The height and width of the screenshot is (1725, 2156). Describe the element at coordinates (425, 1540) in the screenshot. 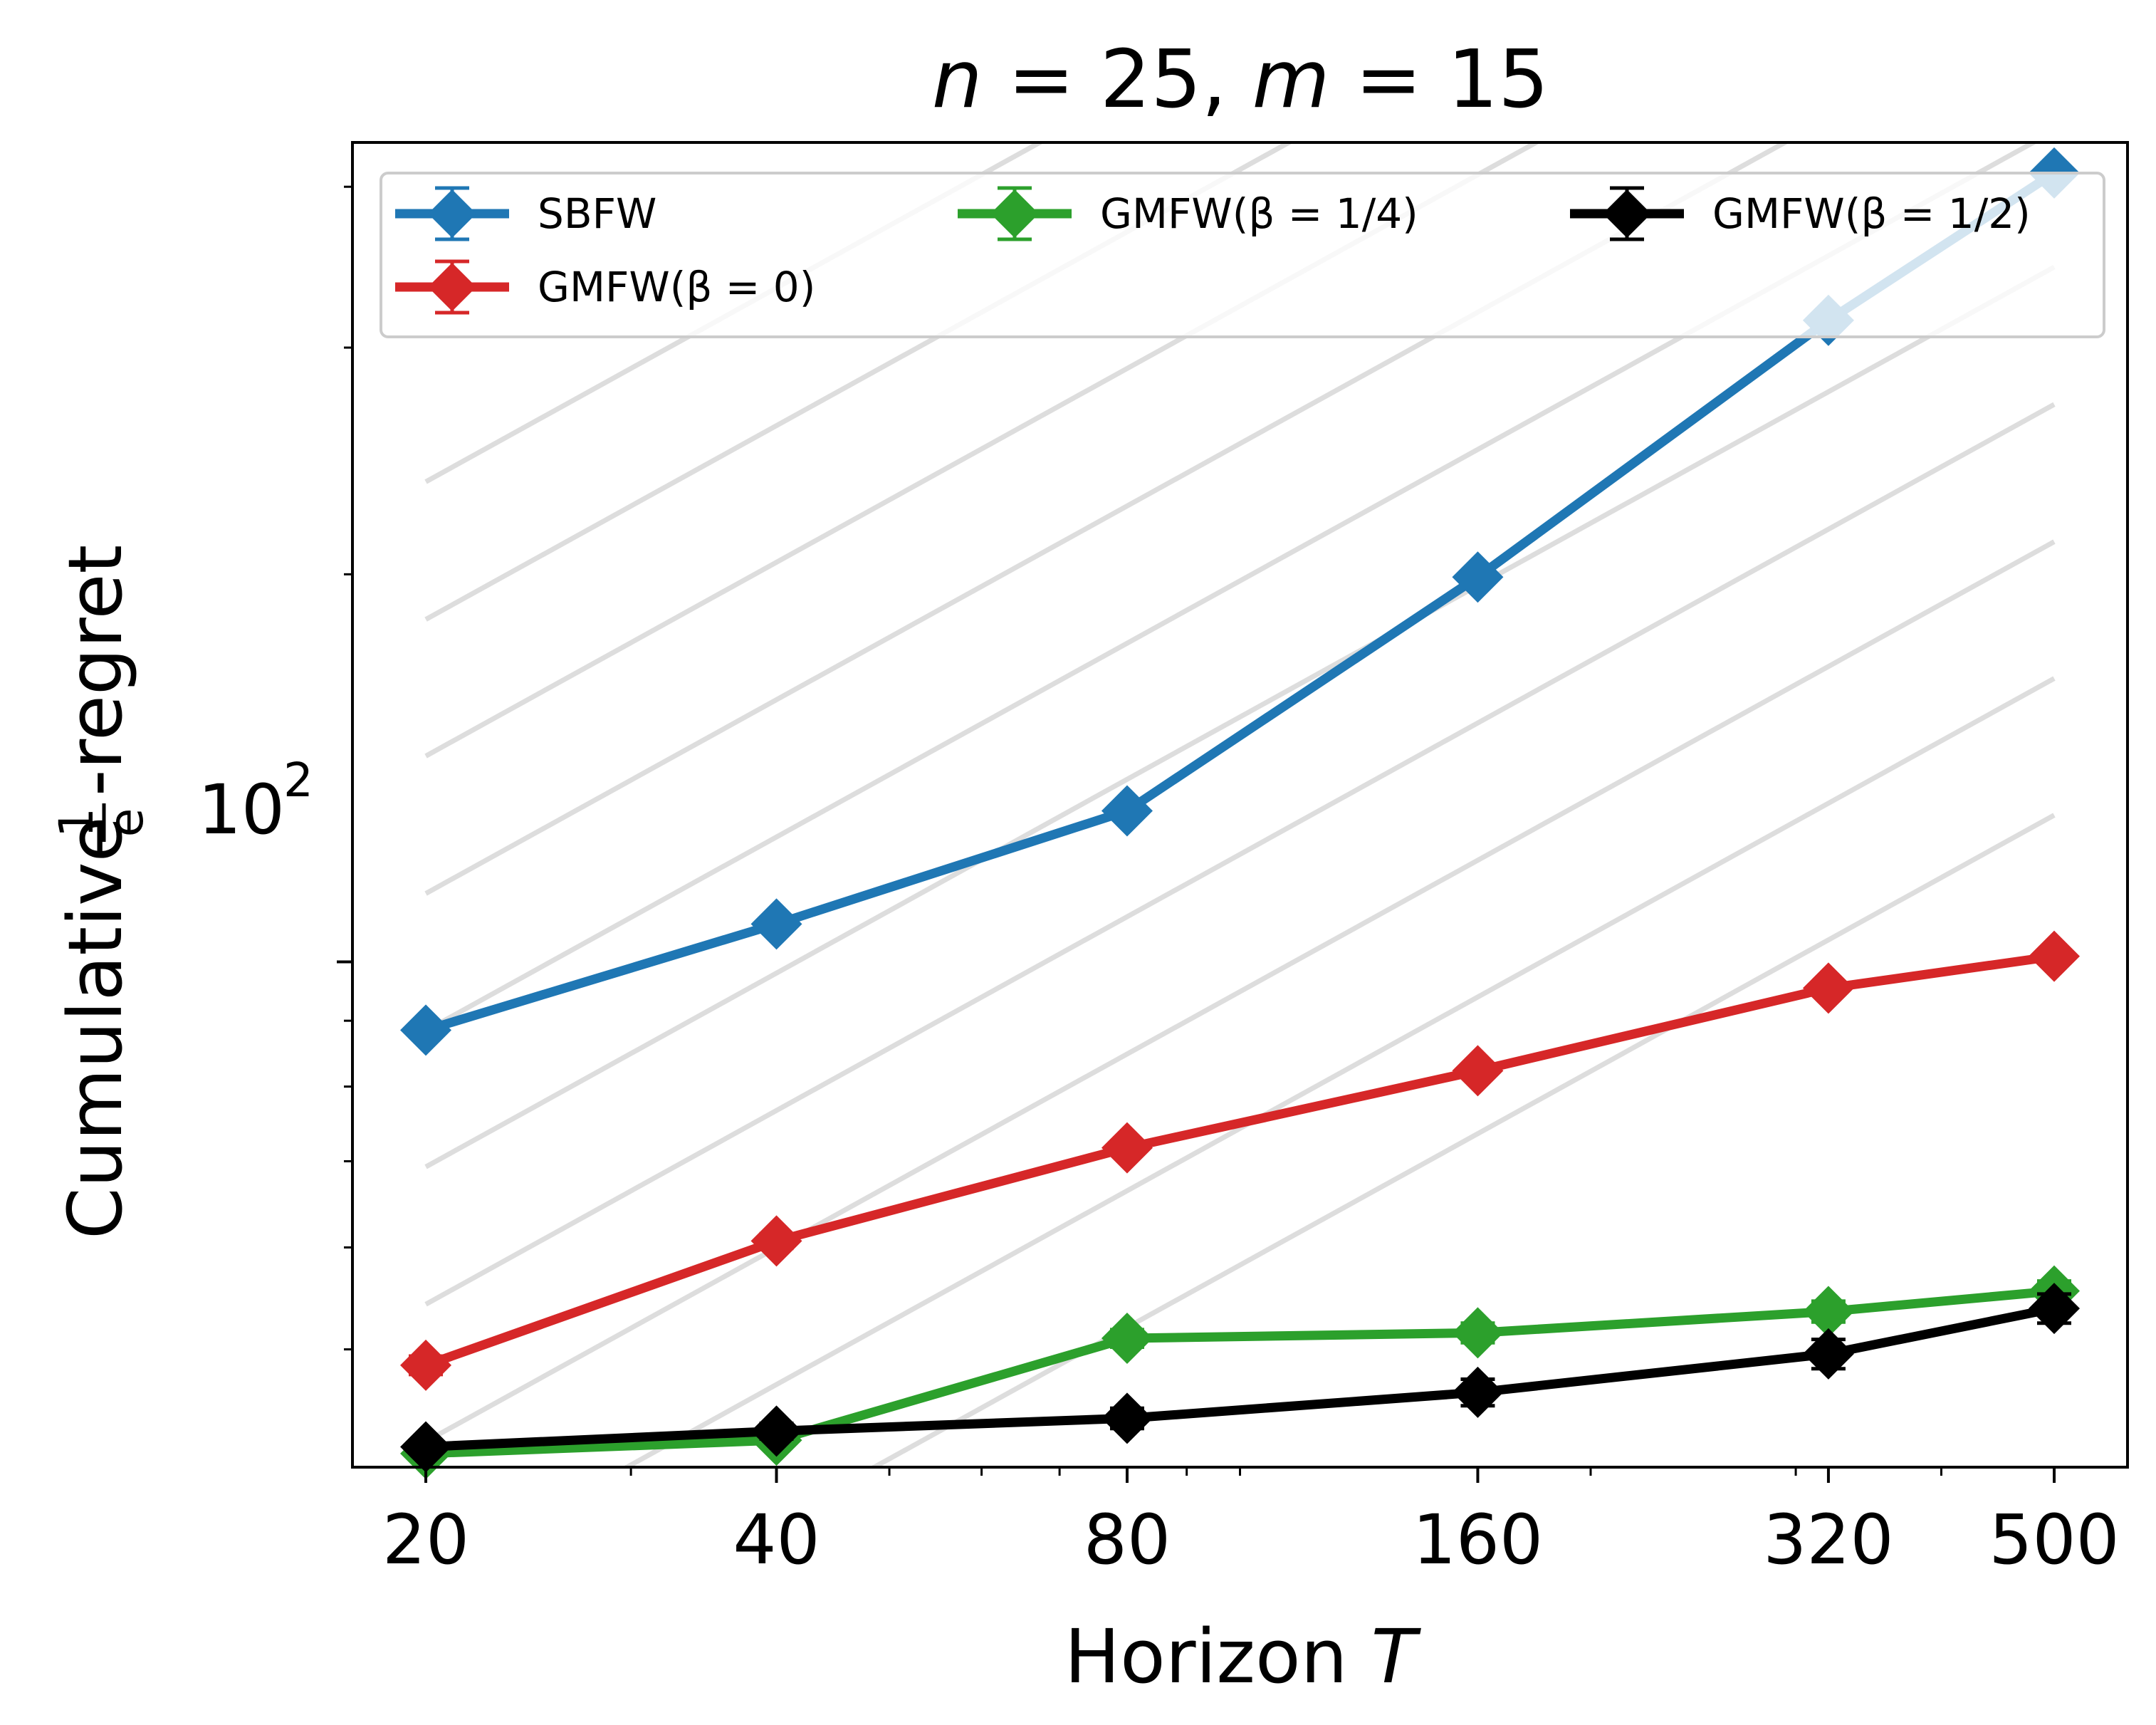

I see `x-tick-label: 20` at that location.